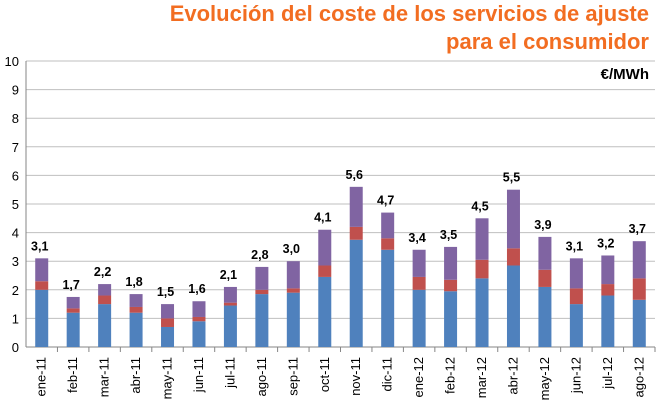 The width and height of the screenshot is (657, 419). Describe the element at coordinates (607, 373) in the screenshot. I see `x-tick-label: jul-12` at that location.